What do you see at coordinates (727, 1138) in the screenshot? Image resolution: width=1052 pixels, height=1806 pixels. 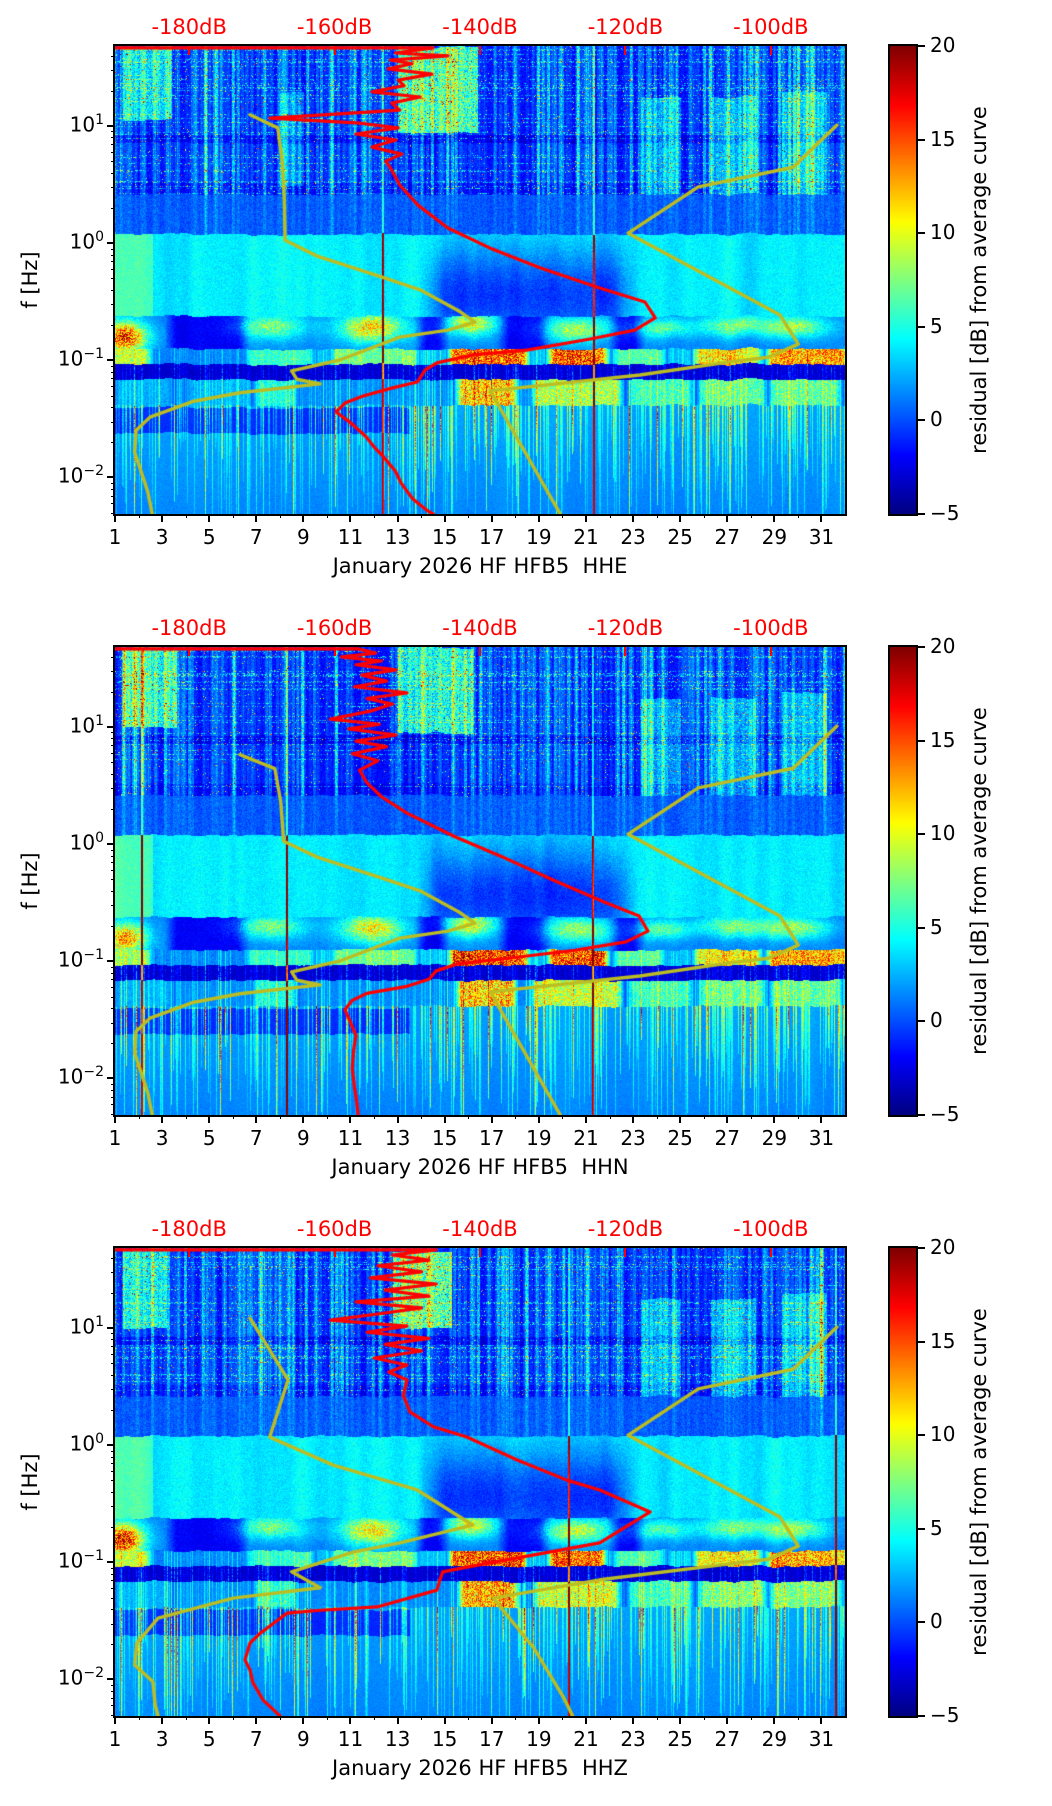 I see `x-tick-label: 27` at bounding box center [727, 1138].